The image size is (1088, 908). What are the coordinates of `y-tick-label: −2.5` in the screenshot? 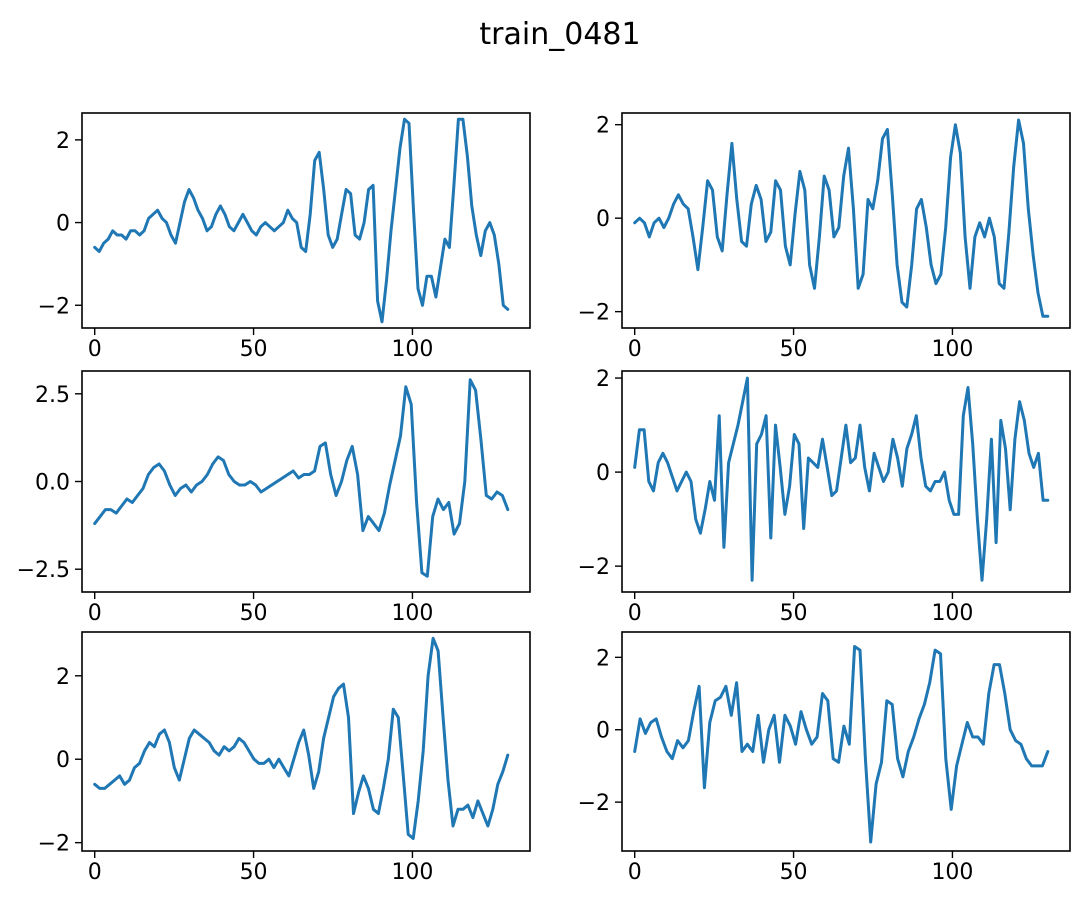 It's located at (43, 570).